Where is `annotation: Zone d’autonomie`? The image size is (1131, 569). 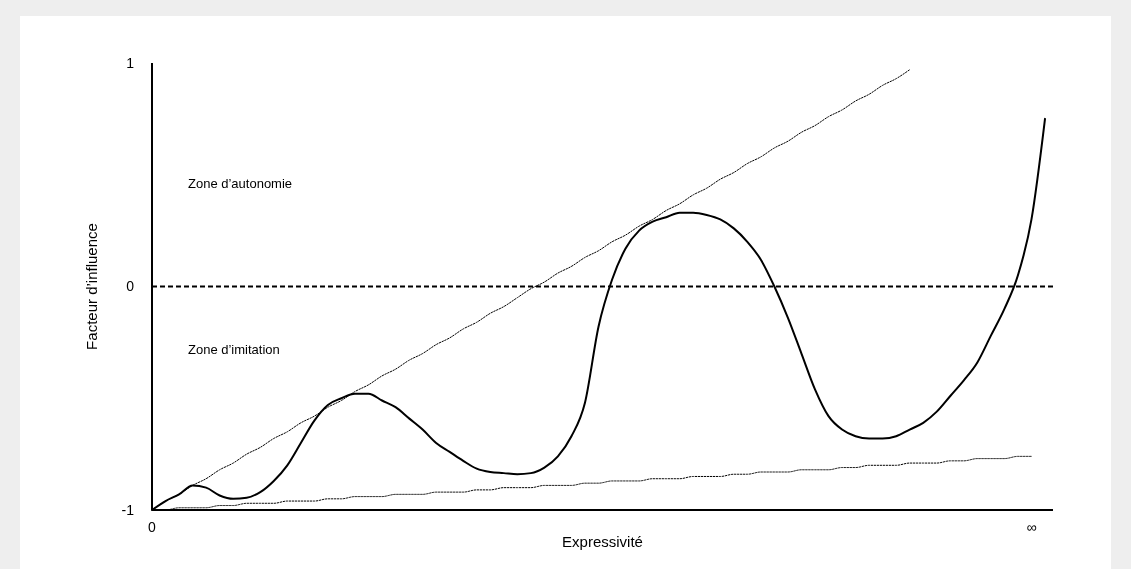 annotation: Zone d’autonomie is located at coordinates (240, 184).